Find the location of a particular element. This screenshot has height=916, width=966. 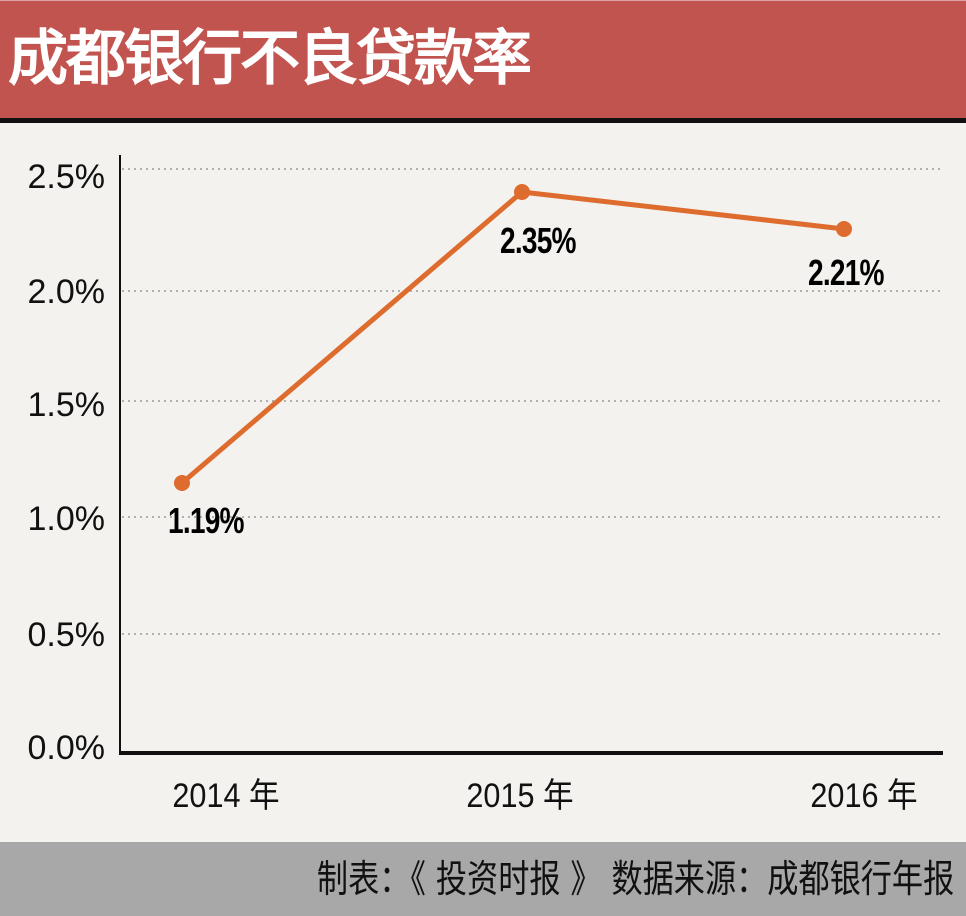

data-point-2015 is located at coordinates (522, 192).